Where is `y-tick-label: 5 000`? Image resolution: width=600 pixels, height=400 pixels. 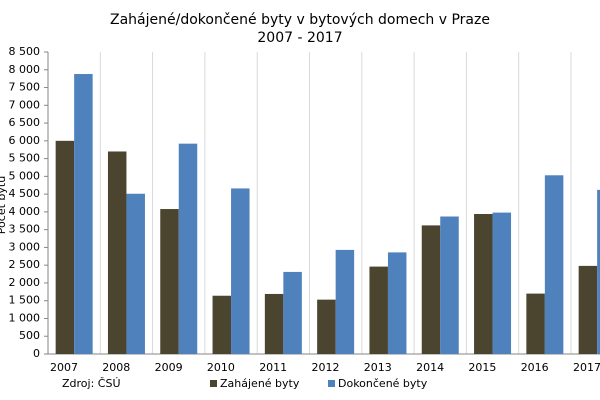
y-tick-label: 5 000 is located at coordinates (25, 175).